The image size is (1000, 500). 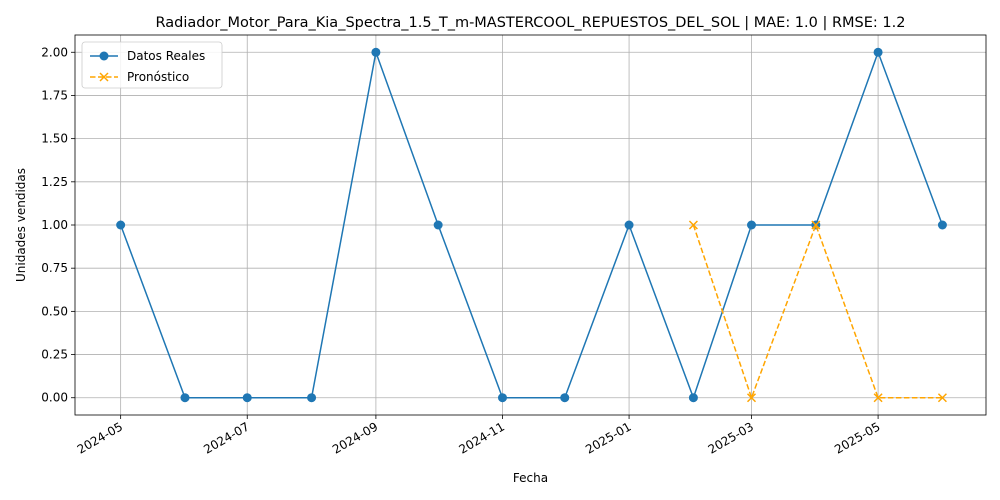 What do you see at coordinates (152, 65) in the screenshot?
I see `legend: Datos Reales Pronóstico` at bounding box center [152, 65].